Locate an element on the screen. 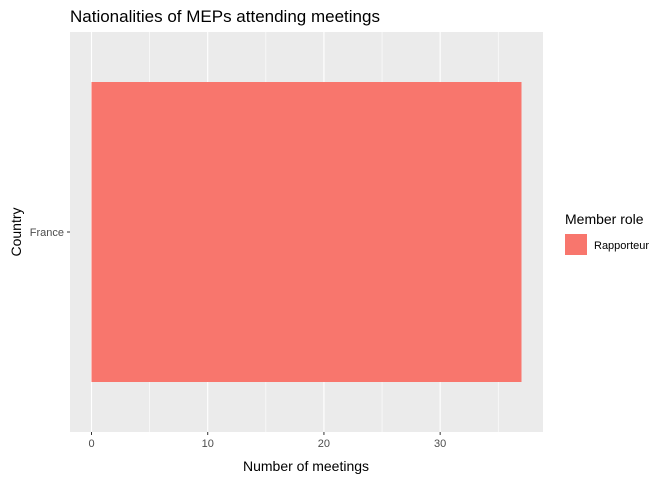  legend-entries: Rapporteur is located at coordinates (607, 244).